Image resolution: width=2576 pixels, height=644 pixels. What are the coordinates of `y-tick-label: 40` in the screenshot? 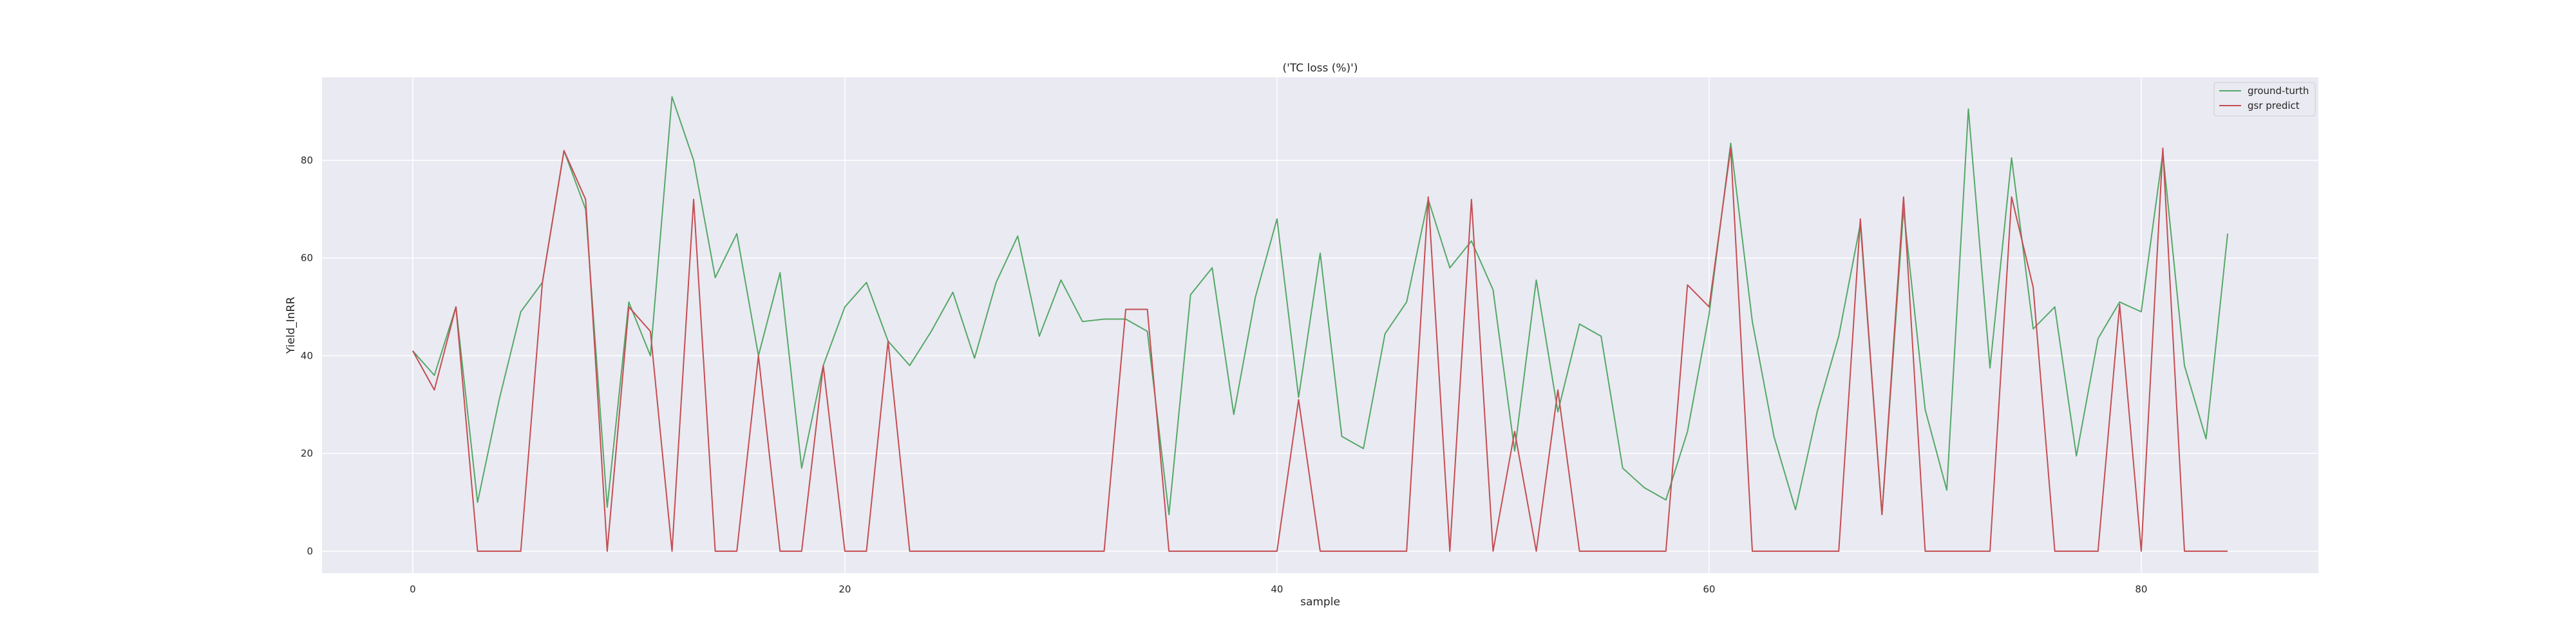 It's located at (307, 355).